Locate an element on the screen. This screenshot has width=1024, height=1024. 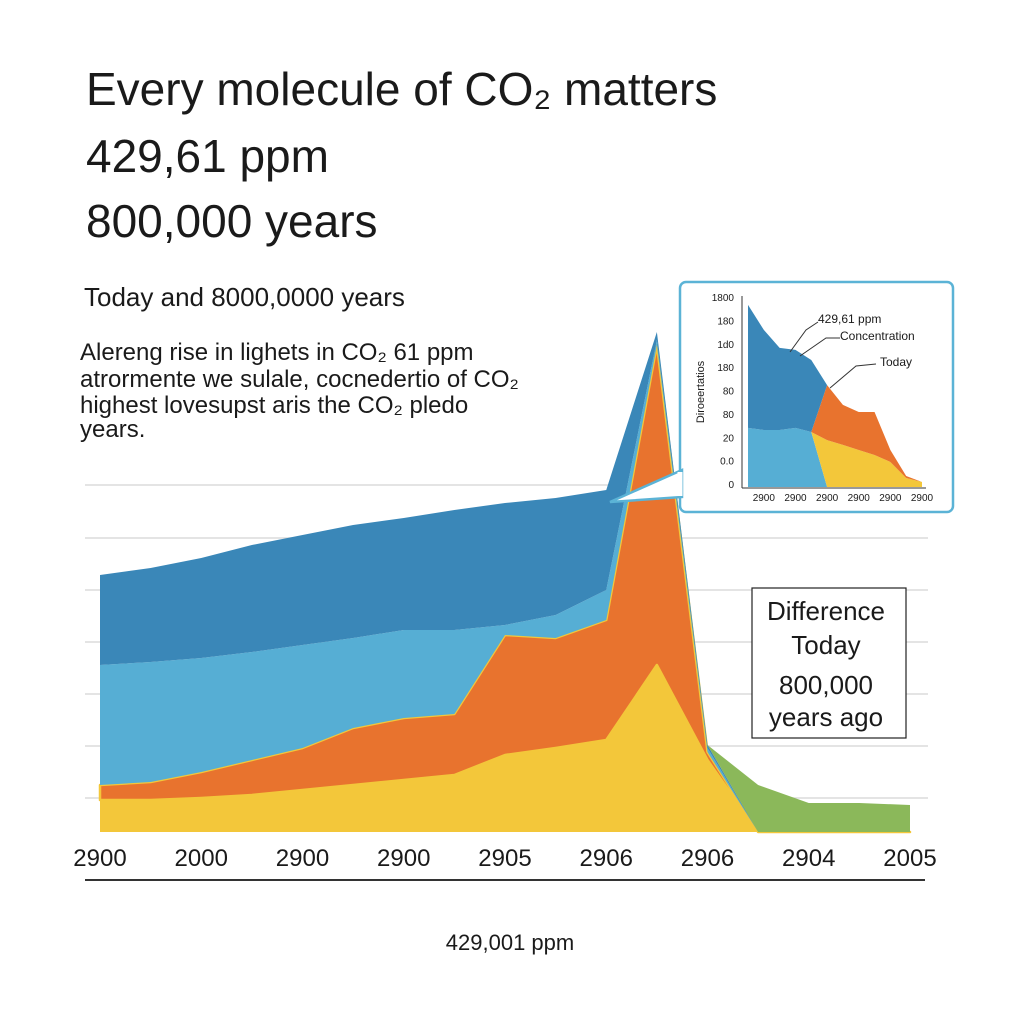
x-tick-label: 2905 is located at coordinates (504, 858).